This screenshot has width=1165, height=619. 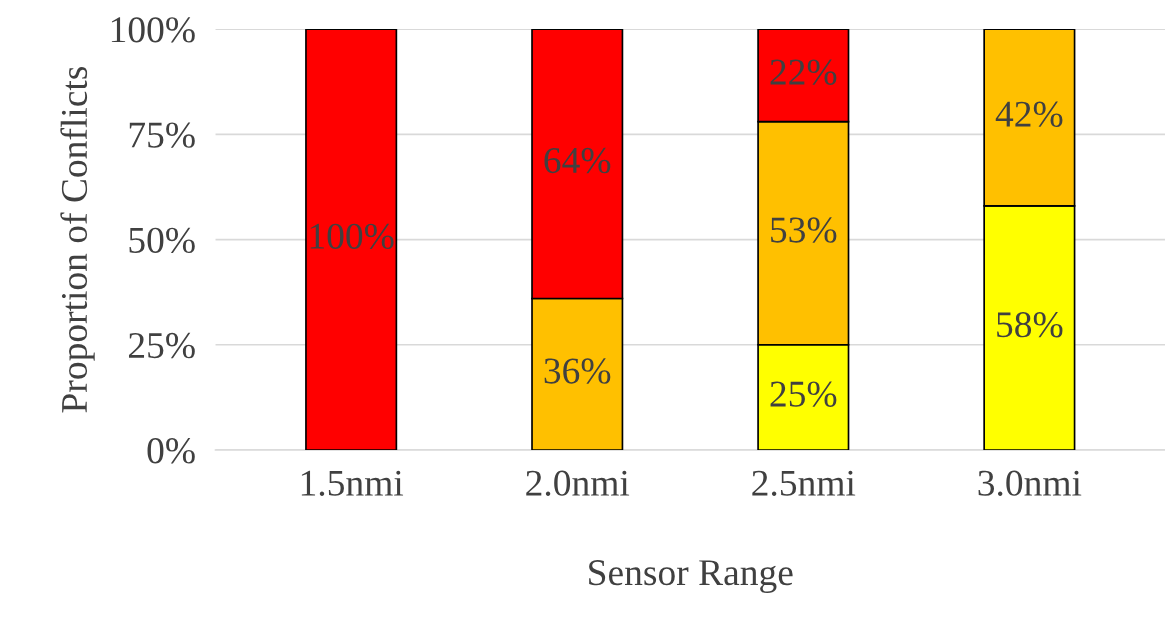 I want to click on x-tick-label: 1.5nmi, so click(x=352, y=483).